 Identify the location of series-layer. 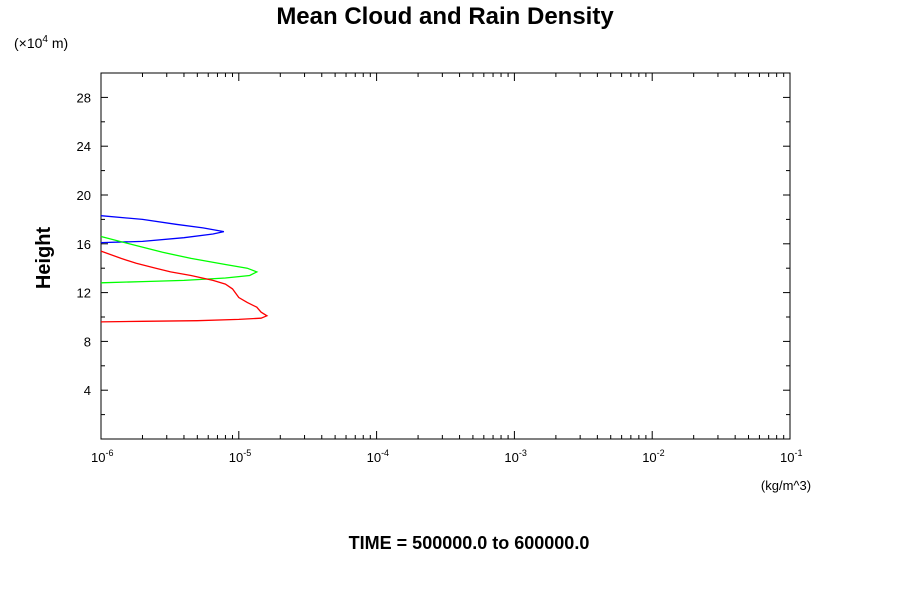
(184, 269).